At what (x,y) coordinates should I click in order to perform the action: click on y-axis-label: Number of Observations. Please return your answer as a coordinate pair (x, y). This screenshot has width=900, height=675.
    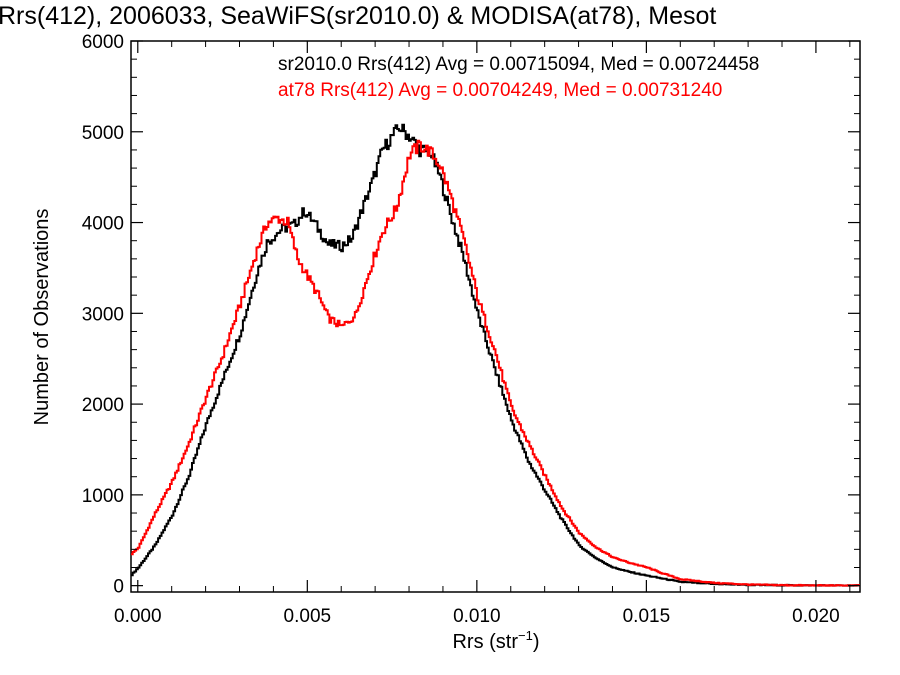
    Looking at the image, I should click on (42, 317).